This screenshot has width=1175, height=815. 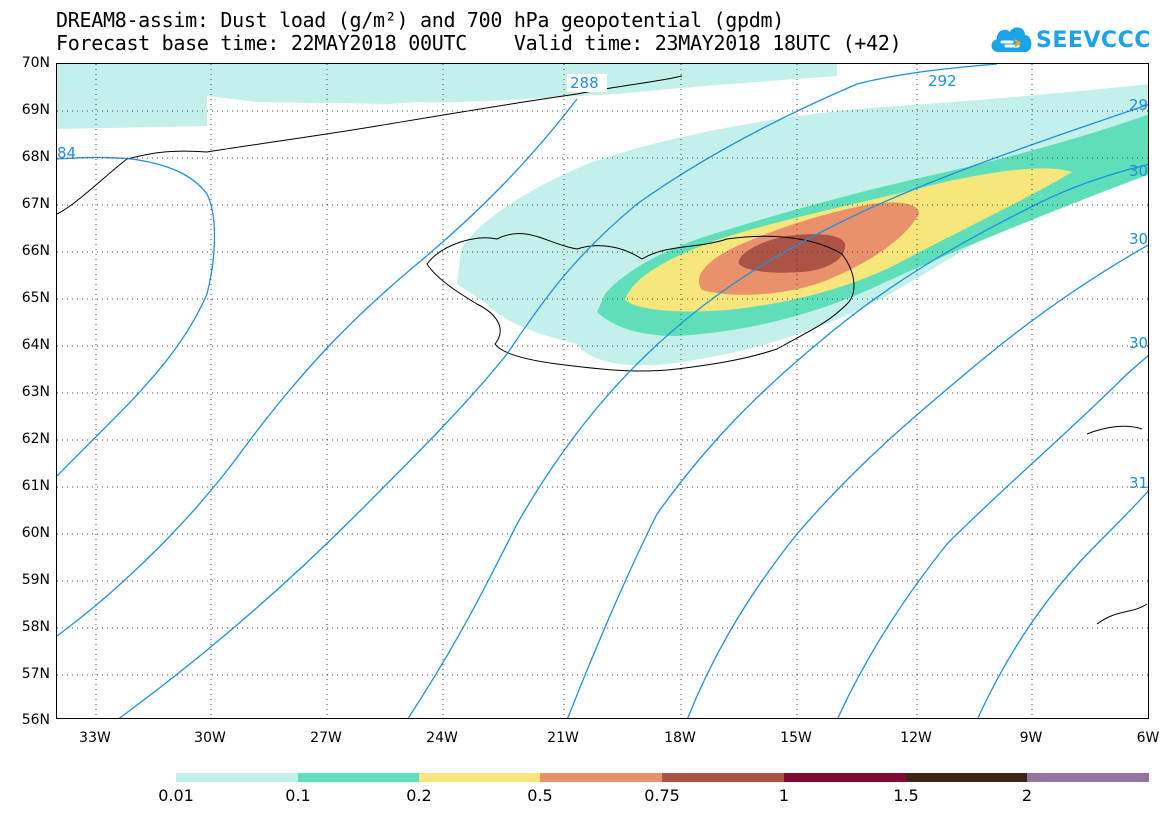 I want to click on lat-label: 69N, so click(x=35, y=110).